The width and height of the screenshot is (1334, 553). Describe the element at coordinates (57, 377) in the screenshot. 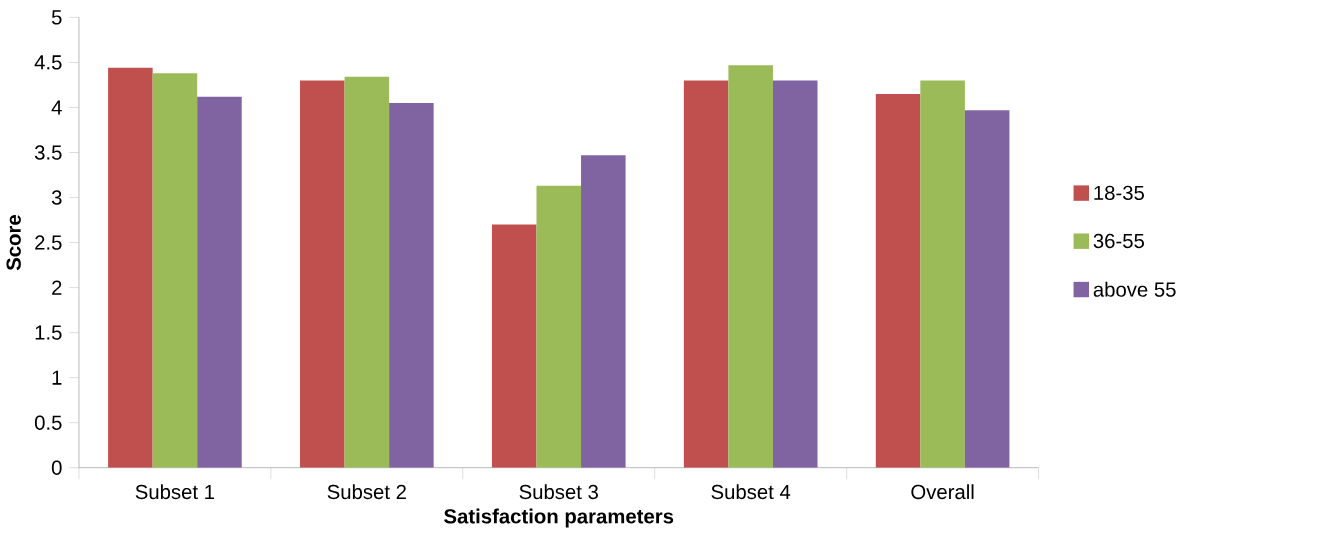

I see `y-tick-label: 1` at that location.